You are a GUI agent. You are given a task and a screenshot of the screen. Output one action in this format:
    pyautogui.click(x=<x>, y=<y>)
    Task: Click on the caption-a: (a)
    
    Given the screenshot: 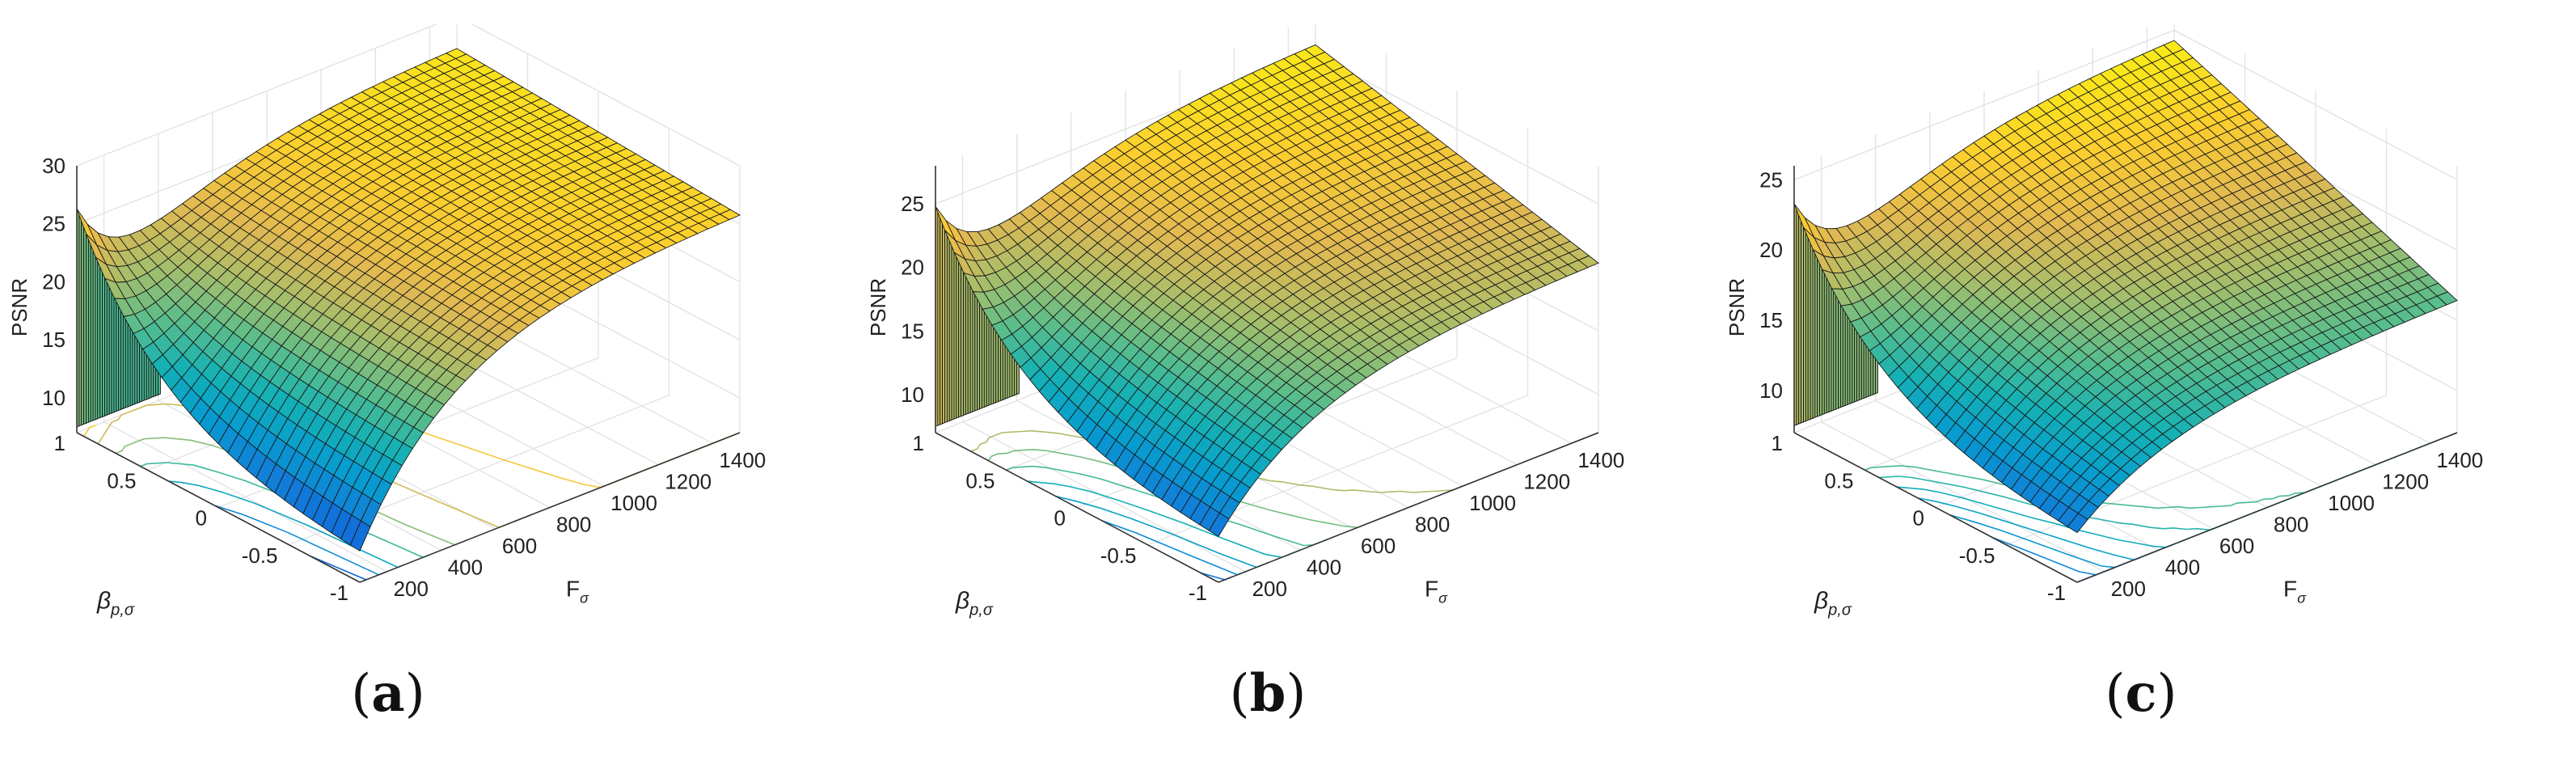 What is the action you would take?
    pyautogui.click(x=388, y=693)
    